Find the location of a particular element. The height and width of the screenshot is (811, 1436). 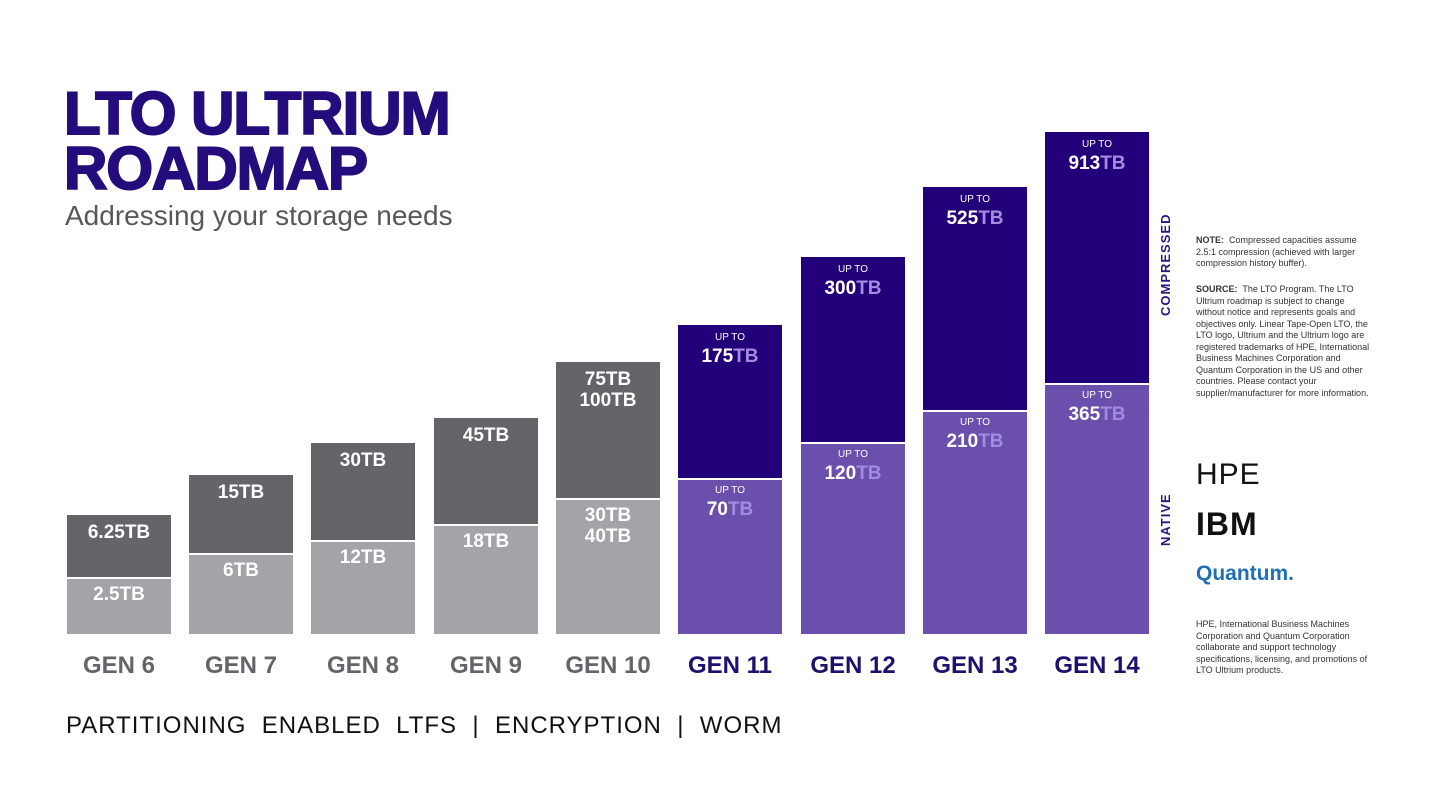

value-label: 2.5TB is located at coordinates (119, 594).